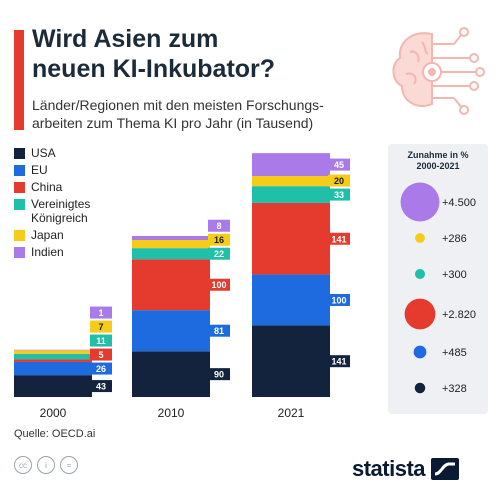 Image resolution: width=498 pixels, height=498 pixels. I want to click on legend-label: EU, so click(39, 170).